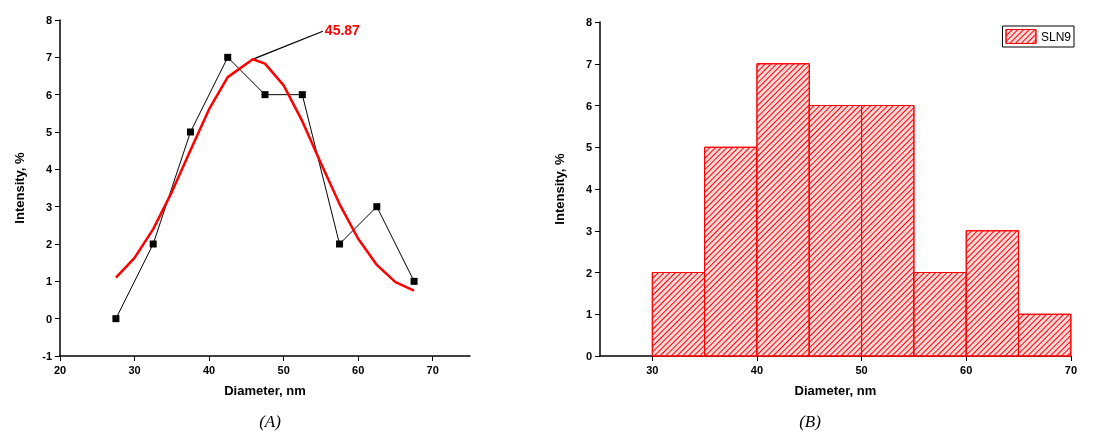 The width and height of the screenshot is (1097, 444). I want to click on text: (B), so click(810, 421).